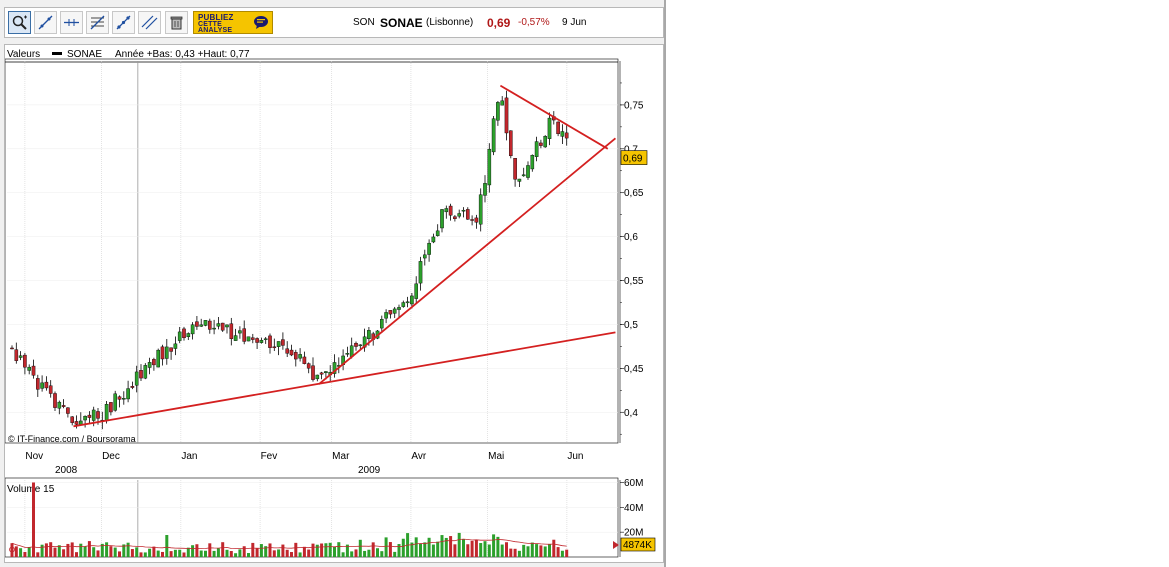  I want to click on delete-button, so click(176, 22).